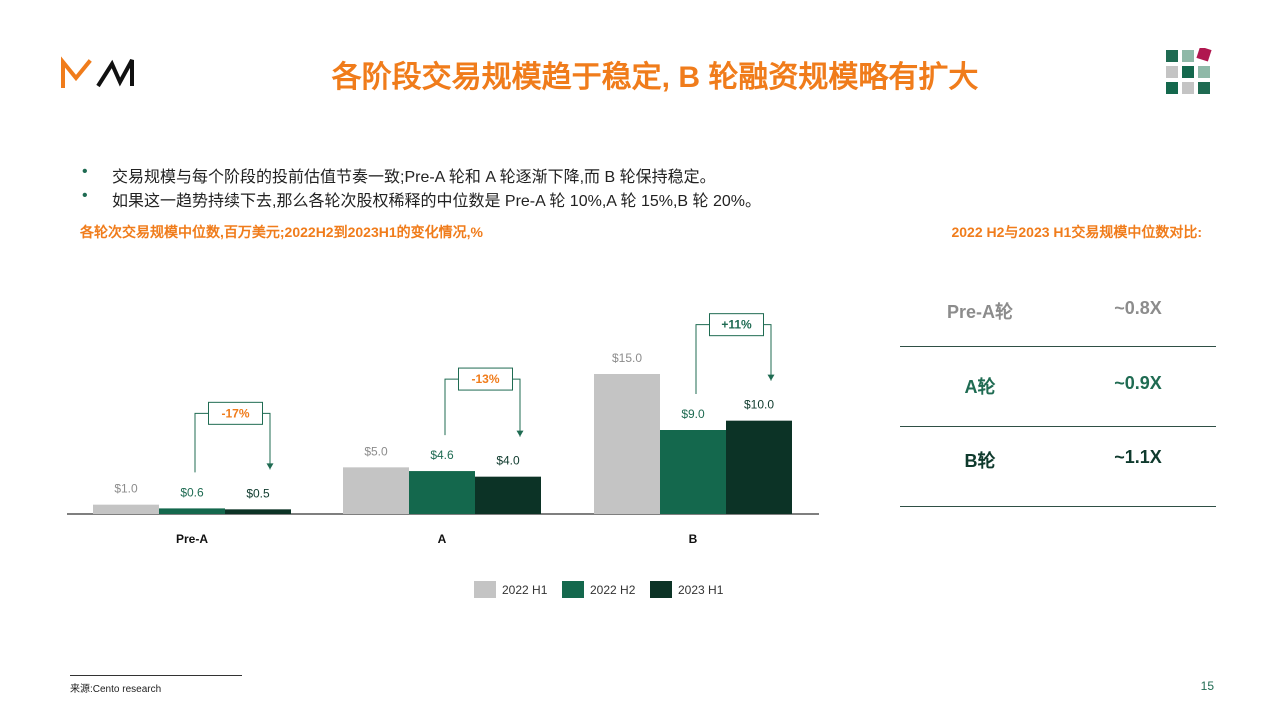  What do you see at coordinates (116, 689) in the screenshot?
I see `source-note: 来源:Cento research` at bounding box center [116, 689].